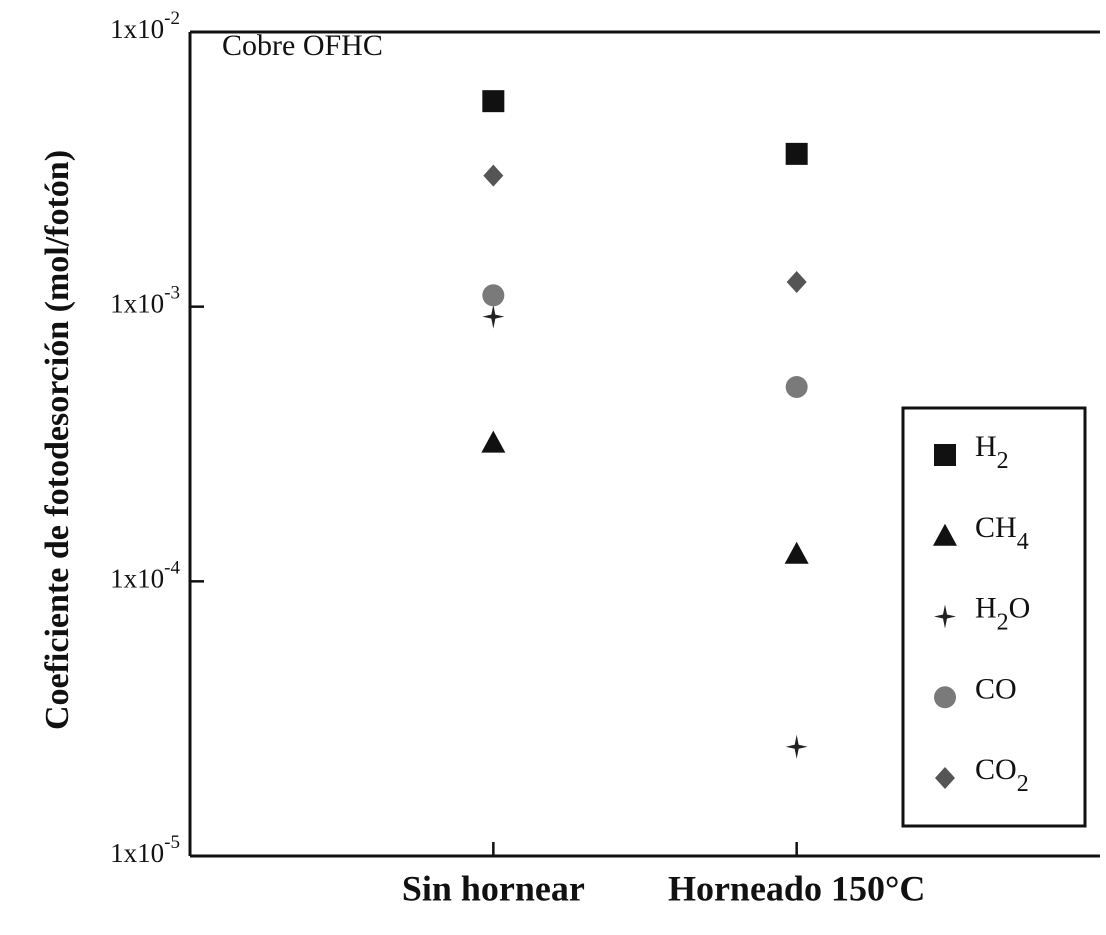 This screenshot has height=935, width=1106. Describe the element at coordinates (145, 850) in the screenshot. I see `y-tick-label: 1x10⁻⁵` at that location.